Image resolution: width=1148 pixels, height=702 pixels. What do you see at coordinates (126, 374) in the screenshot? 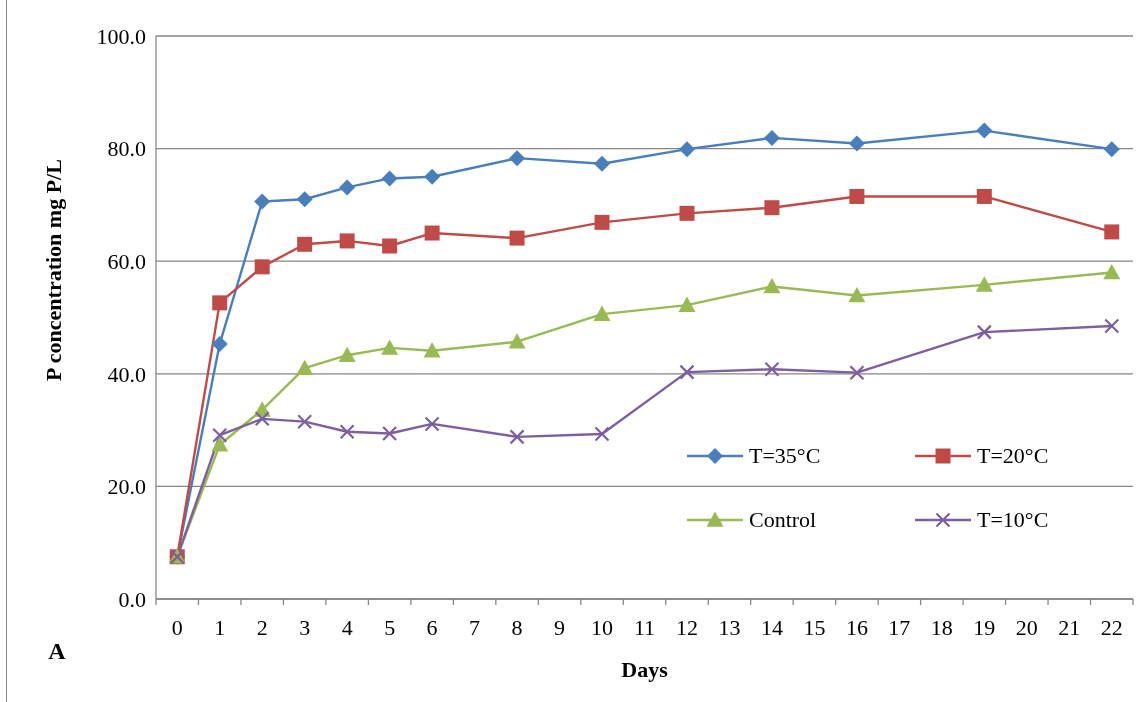
I see `y-tick-label: 40.0` at bounding box center [126, 374].